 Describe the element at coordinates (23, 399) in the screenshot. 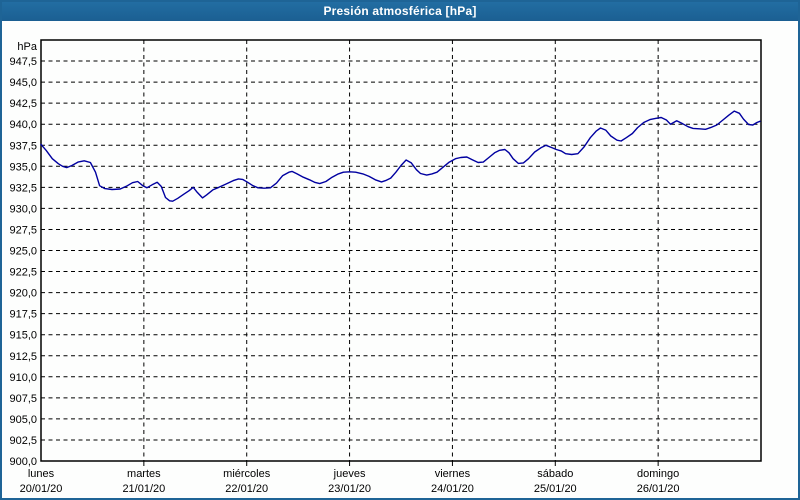

I see `y-tick-label: 907,5` at that location.